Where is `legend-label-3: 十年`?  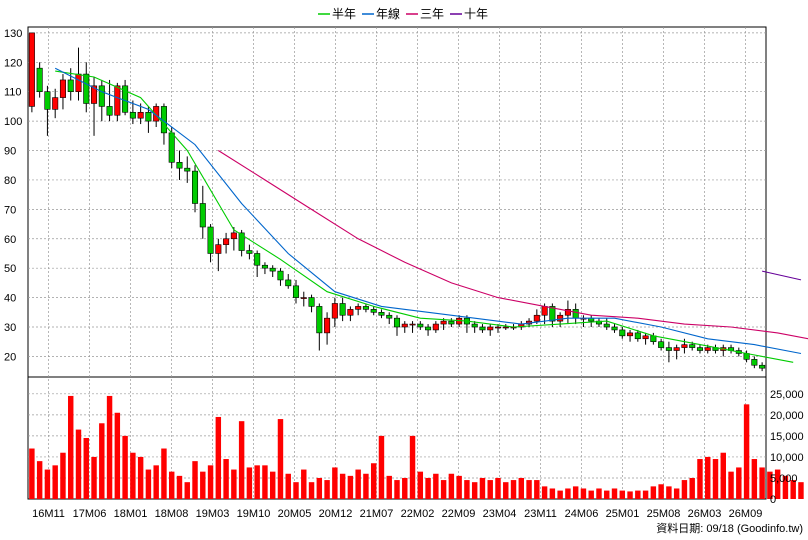
legend-label-3: 十年 is located at coordinates (476, 14).